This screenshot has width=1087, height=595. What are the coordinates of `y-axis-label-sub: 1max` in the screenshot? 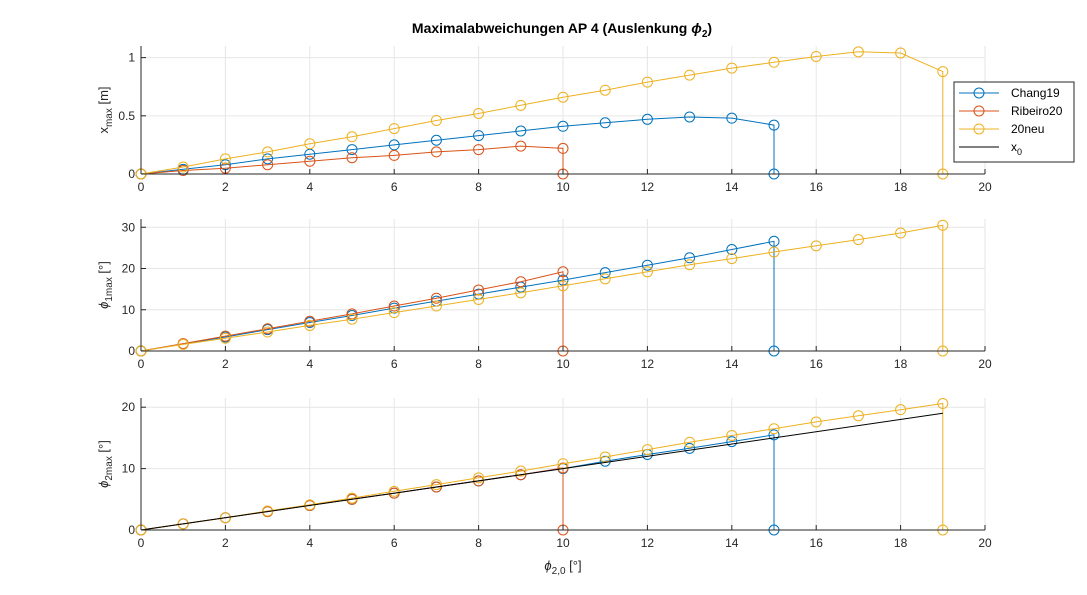 It's located at (109, 289).